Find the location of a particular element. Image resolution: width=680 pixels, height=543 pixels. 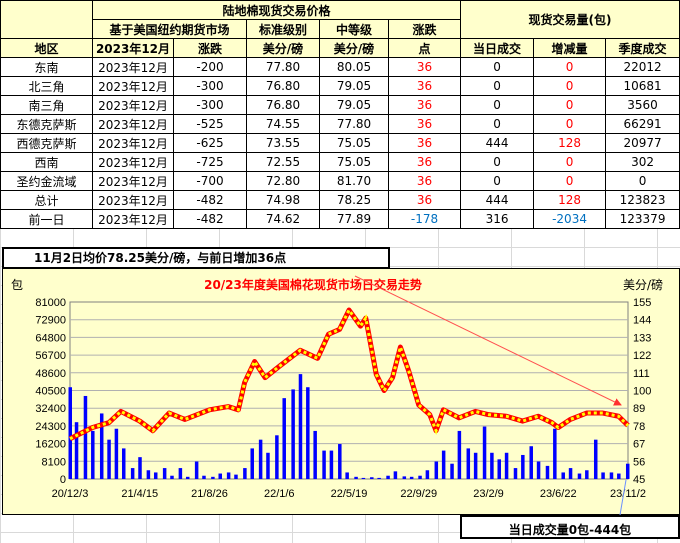

season-volume-cell: 22012 is located at coordinates (642, 67).